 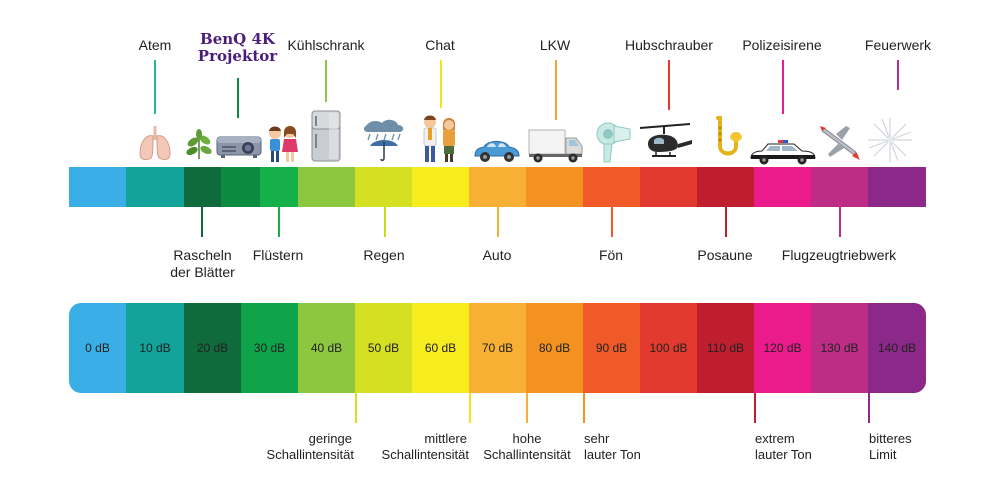 What do you see at coordinates (898, 45) in the screenshot?
I see `label-feuerwerk: Feuerwerk` at bounding box center [898, 45].